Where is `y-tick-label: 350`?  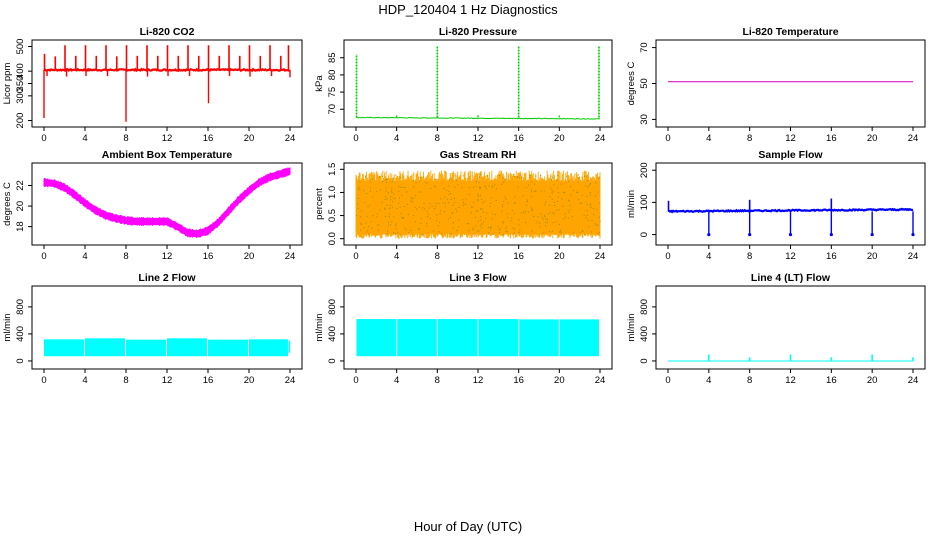
y-tick-label: 350 is located at coordinates (20, 84).